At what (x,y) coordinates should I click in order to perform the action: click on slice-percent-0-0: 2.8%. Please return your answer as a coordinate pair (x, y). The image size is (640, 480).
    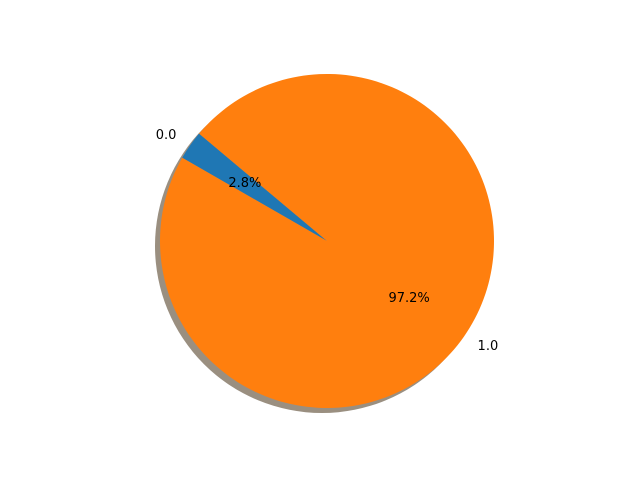
    Looking at the image, I should click on (244, 183).